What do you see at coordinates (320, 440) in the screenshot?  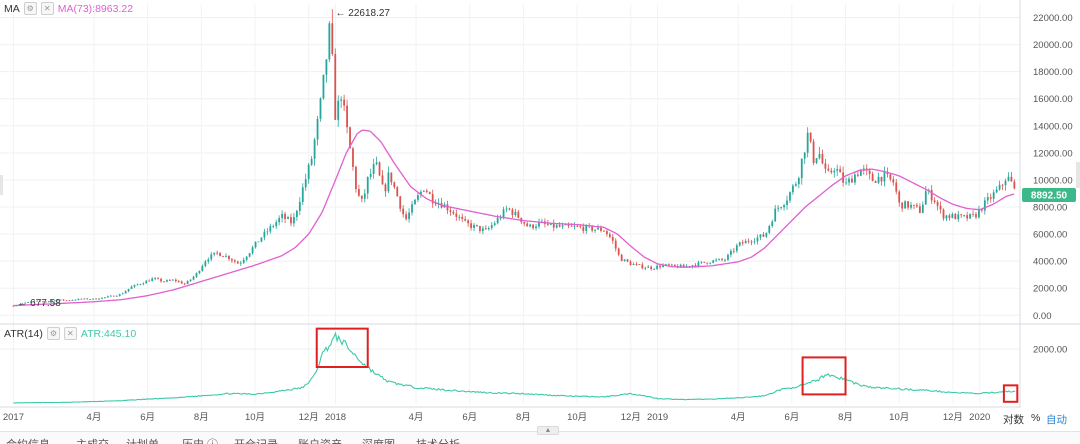 I see `tab-account-assets: 账户资产` at bounding box center [320, 440].